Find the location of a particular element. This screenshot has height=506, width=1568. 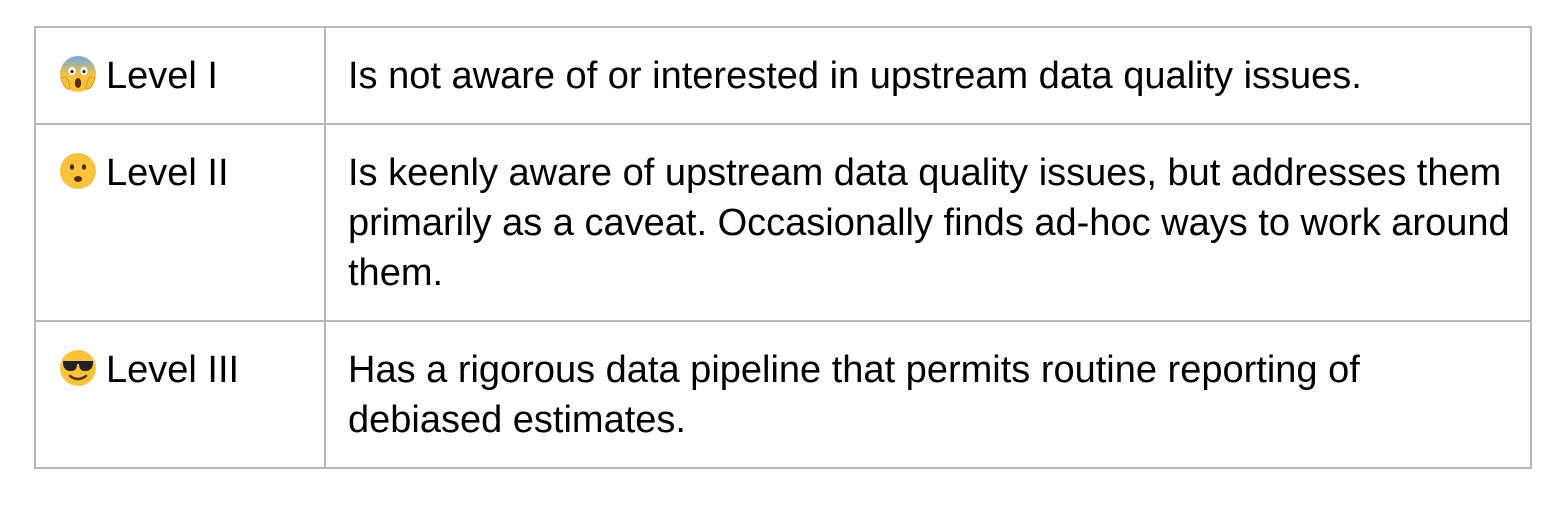

level-label: Level I is located at coordinates (162, 76).